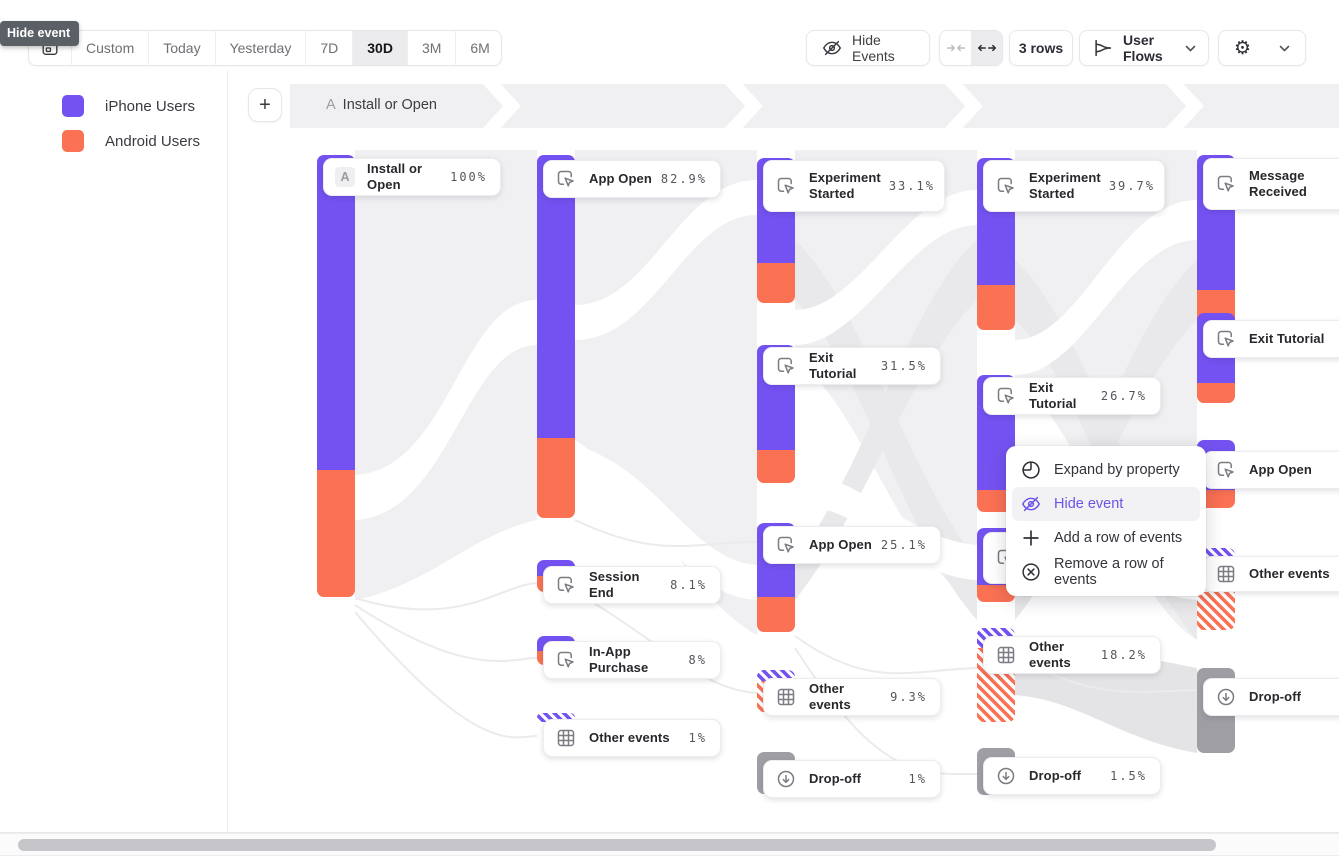 This screenshot has height=859, width=1339. What do you see at coordinates (478, 48) in the screenshot?
I see `date-range-6m: 6M` at bounding box center [478, 48].